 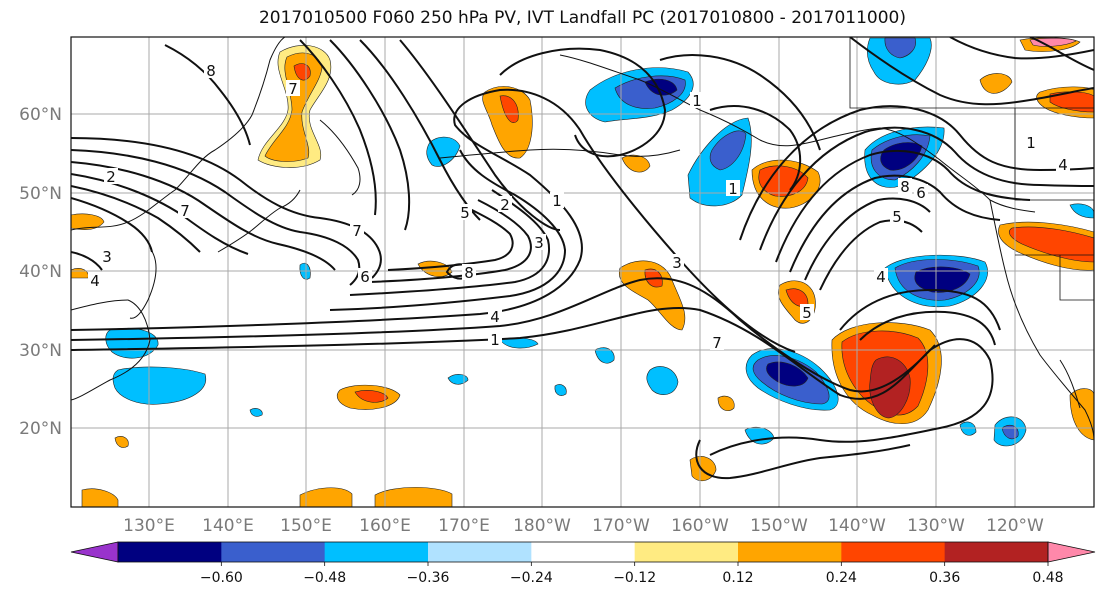 I want to click on lon-label: 150°W, so click(x=779, y=526).